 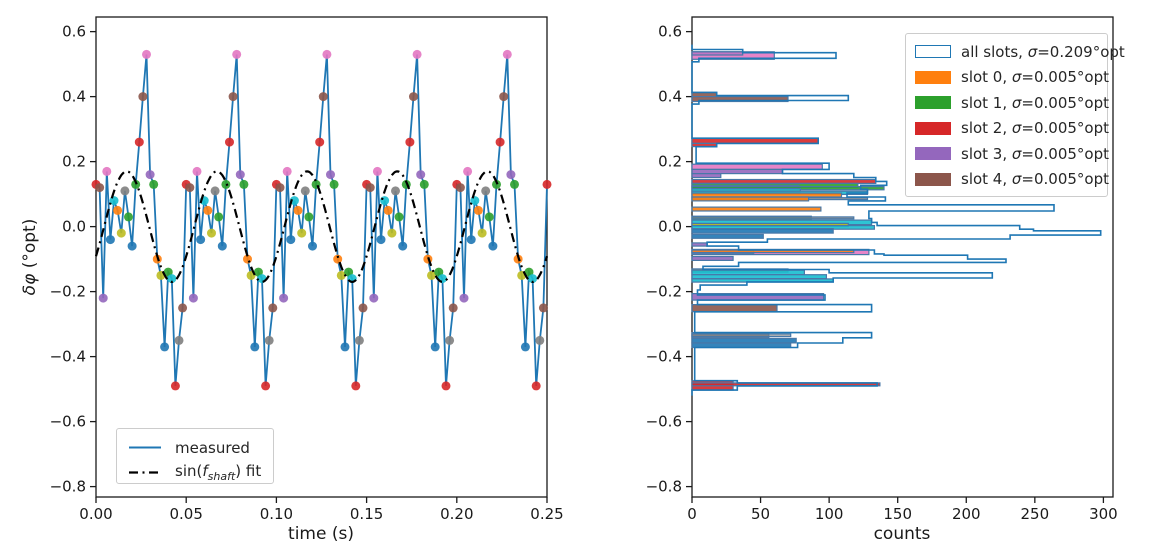 What do you see at coordinates (74, 227) in the screenshot?
I see `left-plot-y-tick-label: 0.0` at bounding box center [74, 227].